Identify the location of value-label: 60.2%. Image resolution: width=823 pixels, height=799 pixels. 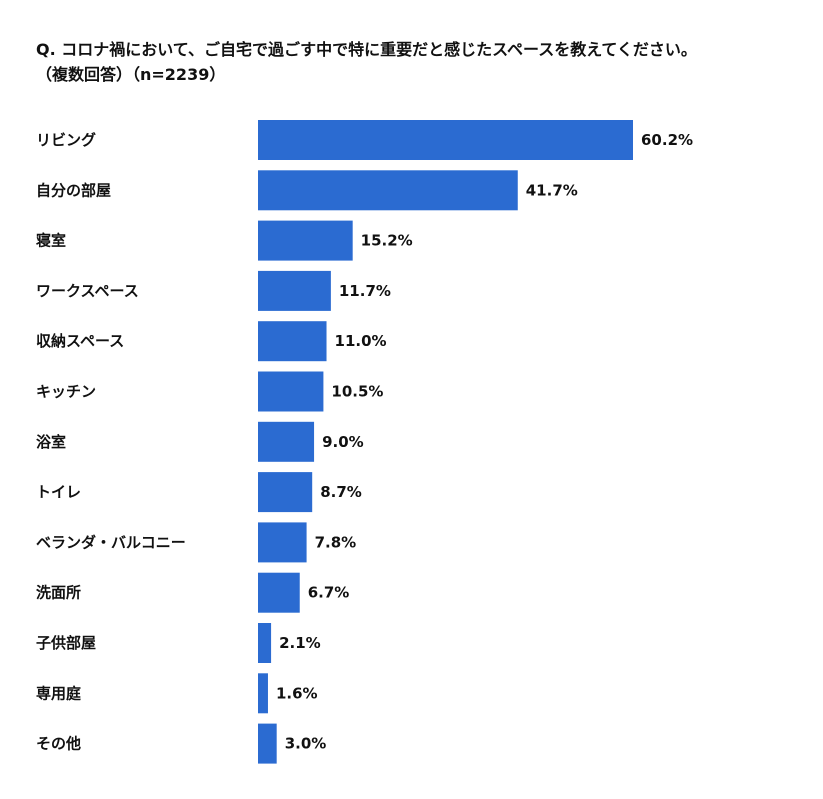
(667, 140).